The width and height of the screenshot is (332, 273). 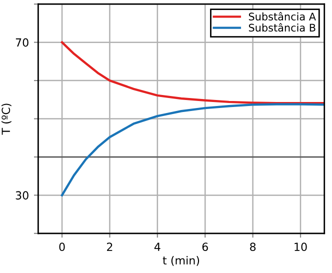 I want to click on x-tick-label: 10, so click(x=300, y=247).